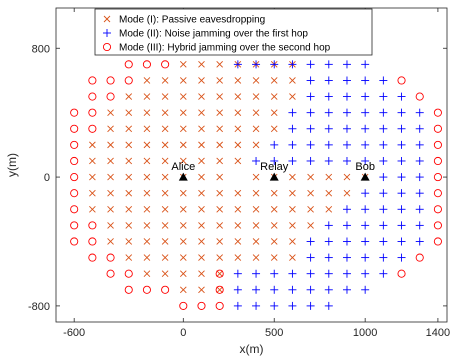 This screenshot has height=360, width=451. Describe the element at coordinates (274, 333) in the screenshot. I see `x-tick-label: 500` at that location.